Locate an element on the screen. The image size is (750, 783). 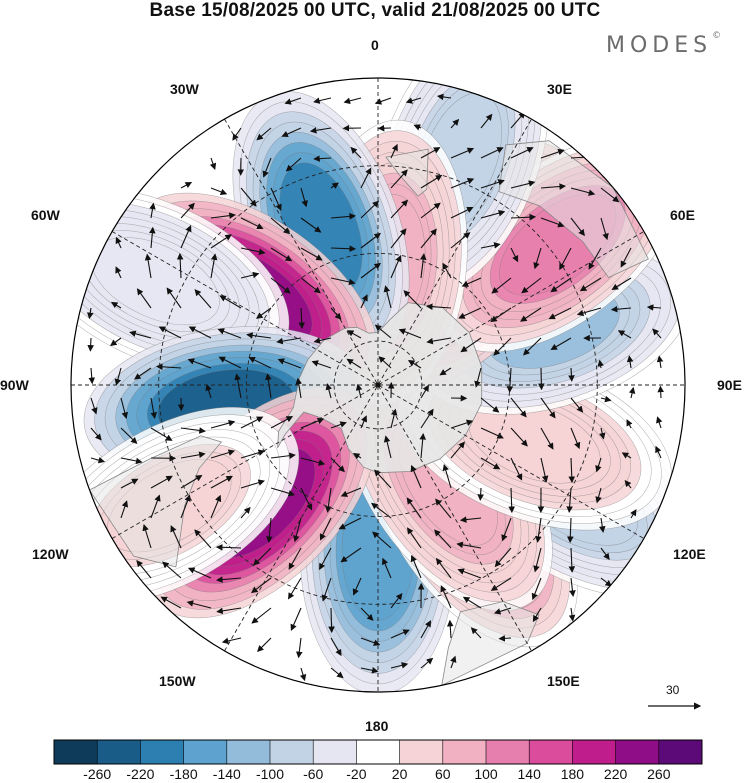
colorbar-tick-label: -140 is located at coordinates (226, 774).